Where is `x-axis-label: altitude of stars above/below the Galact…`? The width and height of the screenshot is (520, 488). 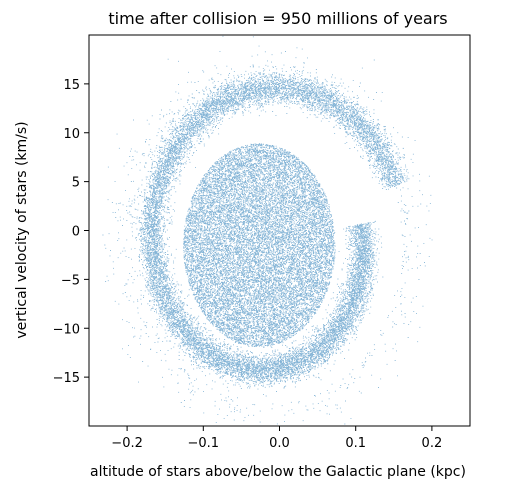
x-axis-label: altitude of stars above/below the Galact… is located at coordinates (278, 472).